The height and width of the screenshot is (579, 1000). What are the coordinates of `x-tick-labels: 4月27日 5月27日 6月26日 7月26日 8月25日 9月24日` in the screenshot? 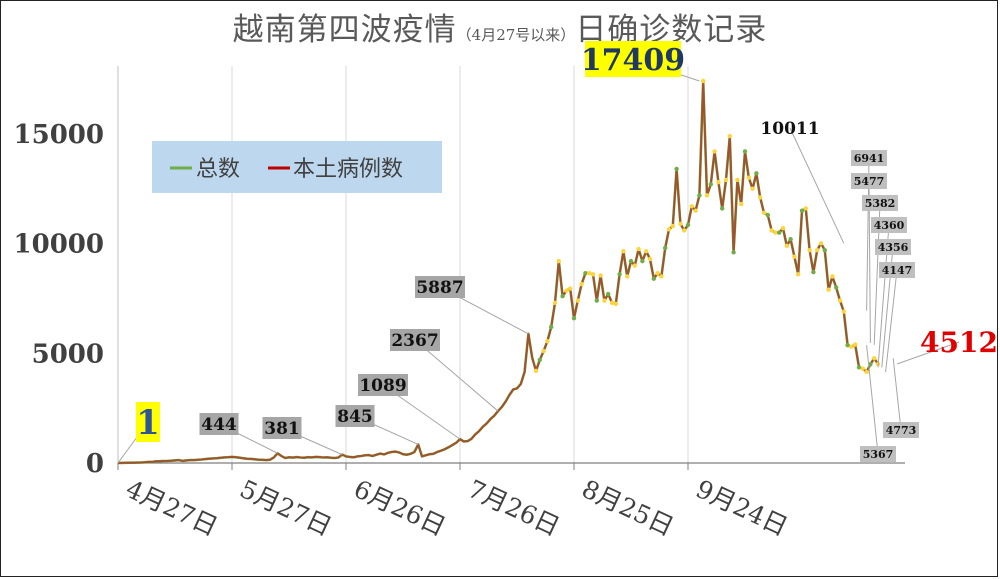 It's located at (456, 508).